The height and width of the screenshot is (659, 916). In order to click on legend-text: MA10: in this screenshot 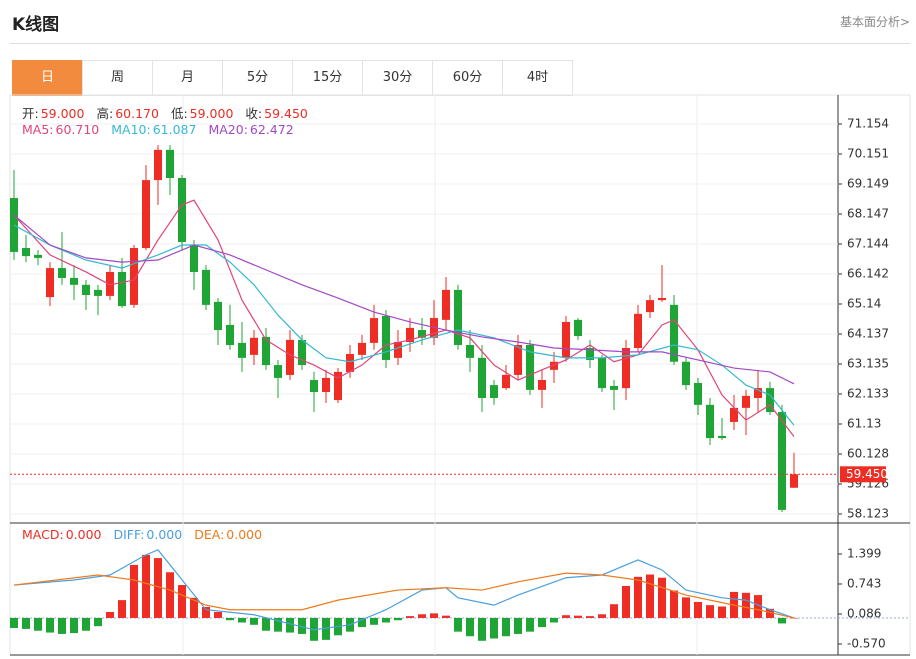, I will do `click(131, 129)`.